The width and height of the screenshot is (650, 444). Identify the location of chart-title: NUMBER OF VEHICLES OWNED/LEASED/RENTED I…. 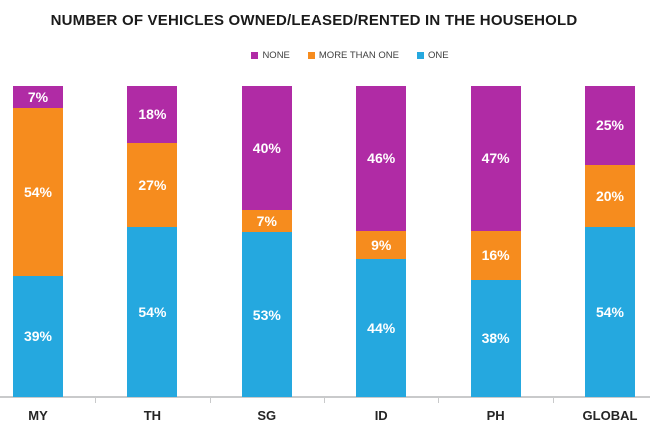
(314, 20).